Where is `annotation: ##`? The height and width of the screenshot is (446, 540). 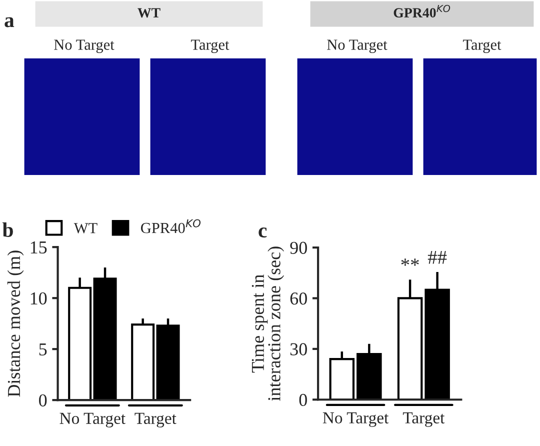
annotation: ## is located at coordinates (437, 257).